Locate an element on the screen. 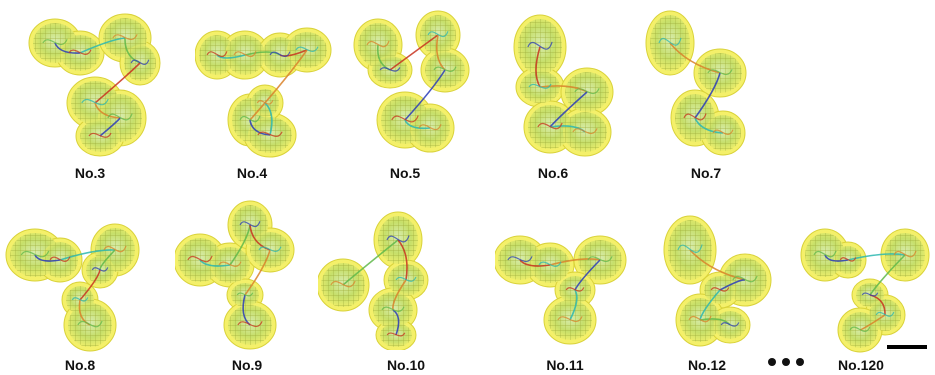 The height and width of the screenshot is (375, 935). density-map-no10 is located at coordinates (373, 280).